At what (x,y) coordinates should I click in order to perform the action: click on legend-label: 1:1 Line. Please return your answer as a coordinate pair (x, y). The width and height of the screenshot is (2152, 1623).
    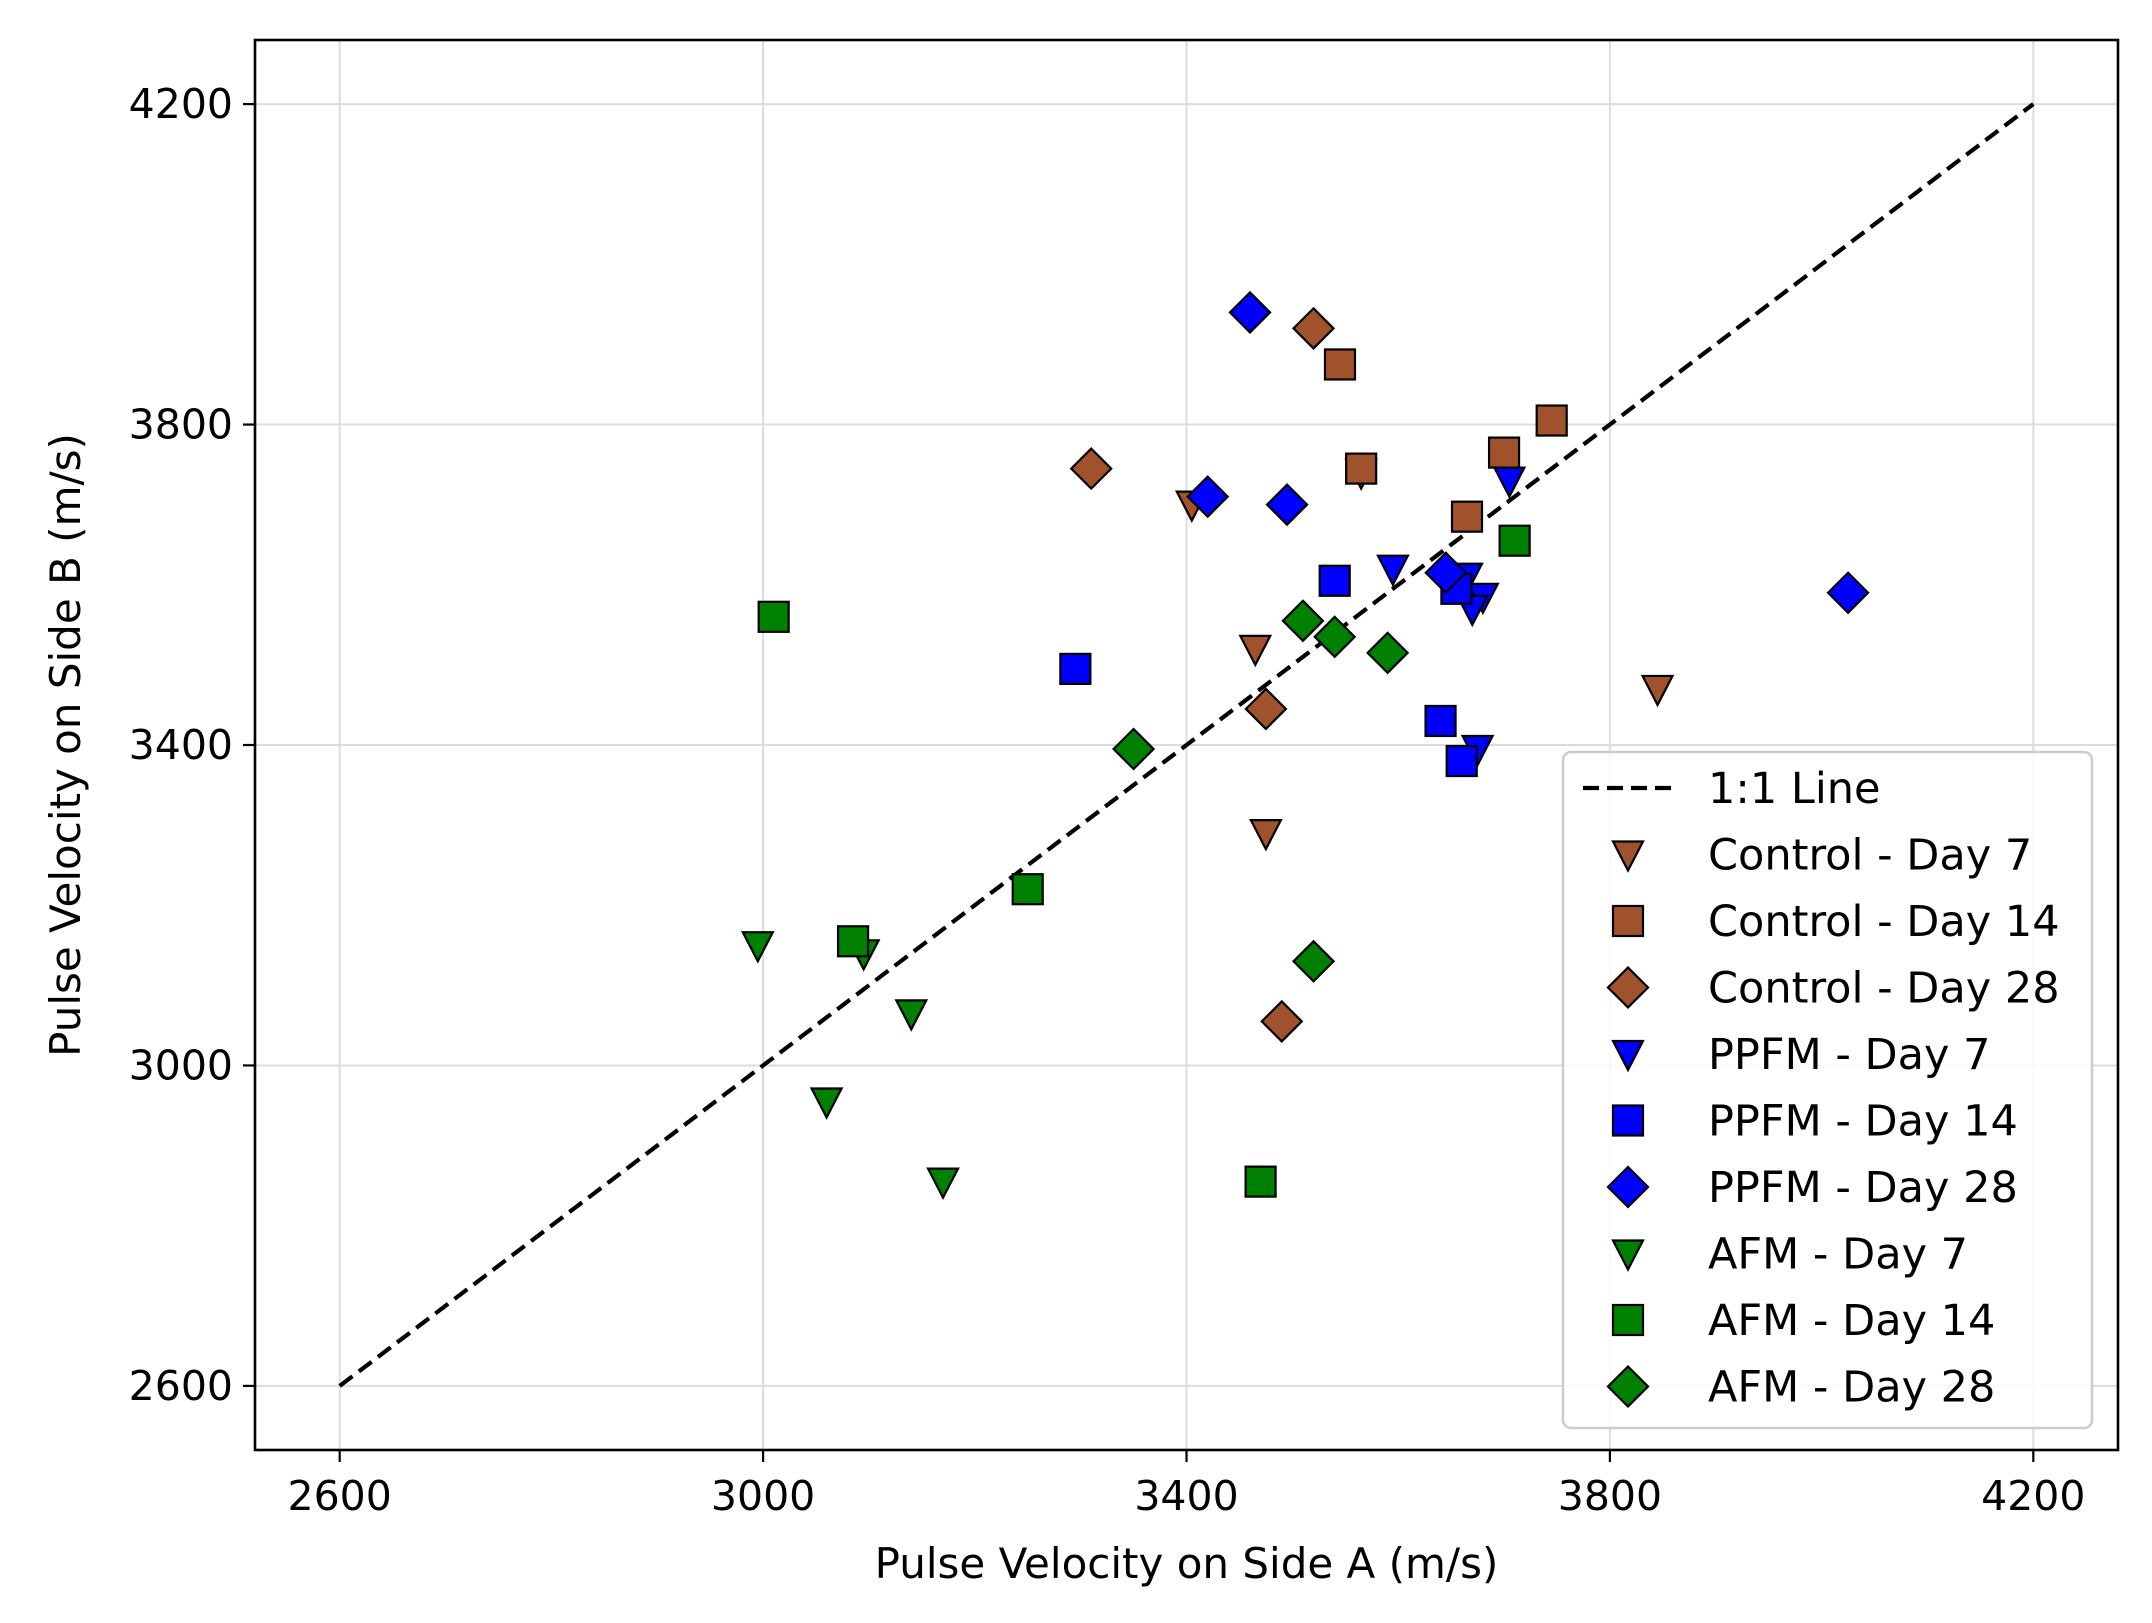
    Looking at the image, I should click on (1794, 789).